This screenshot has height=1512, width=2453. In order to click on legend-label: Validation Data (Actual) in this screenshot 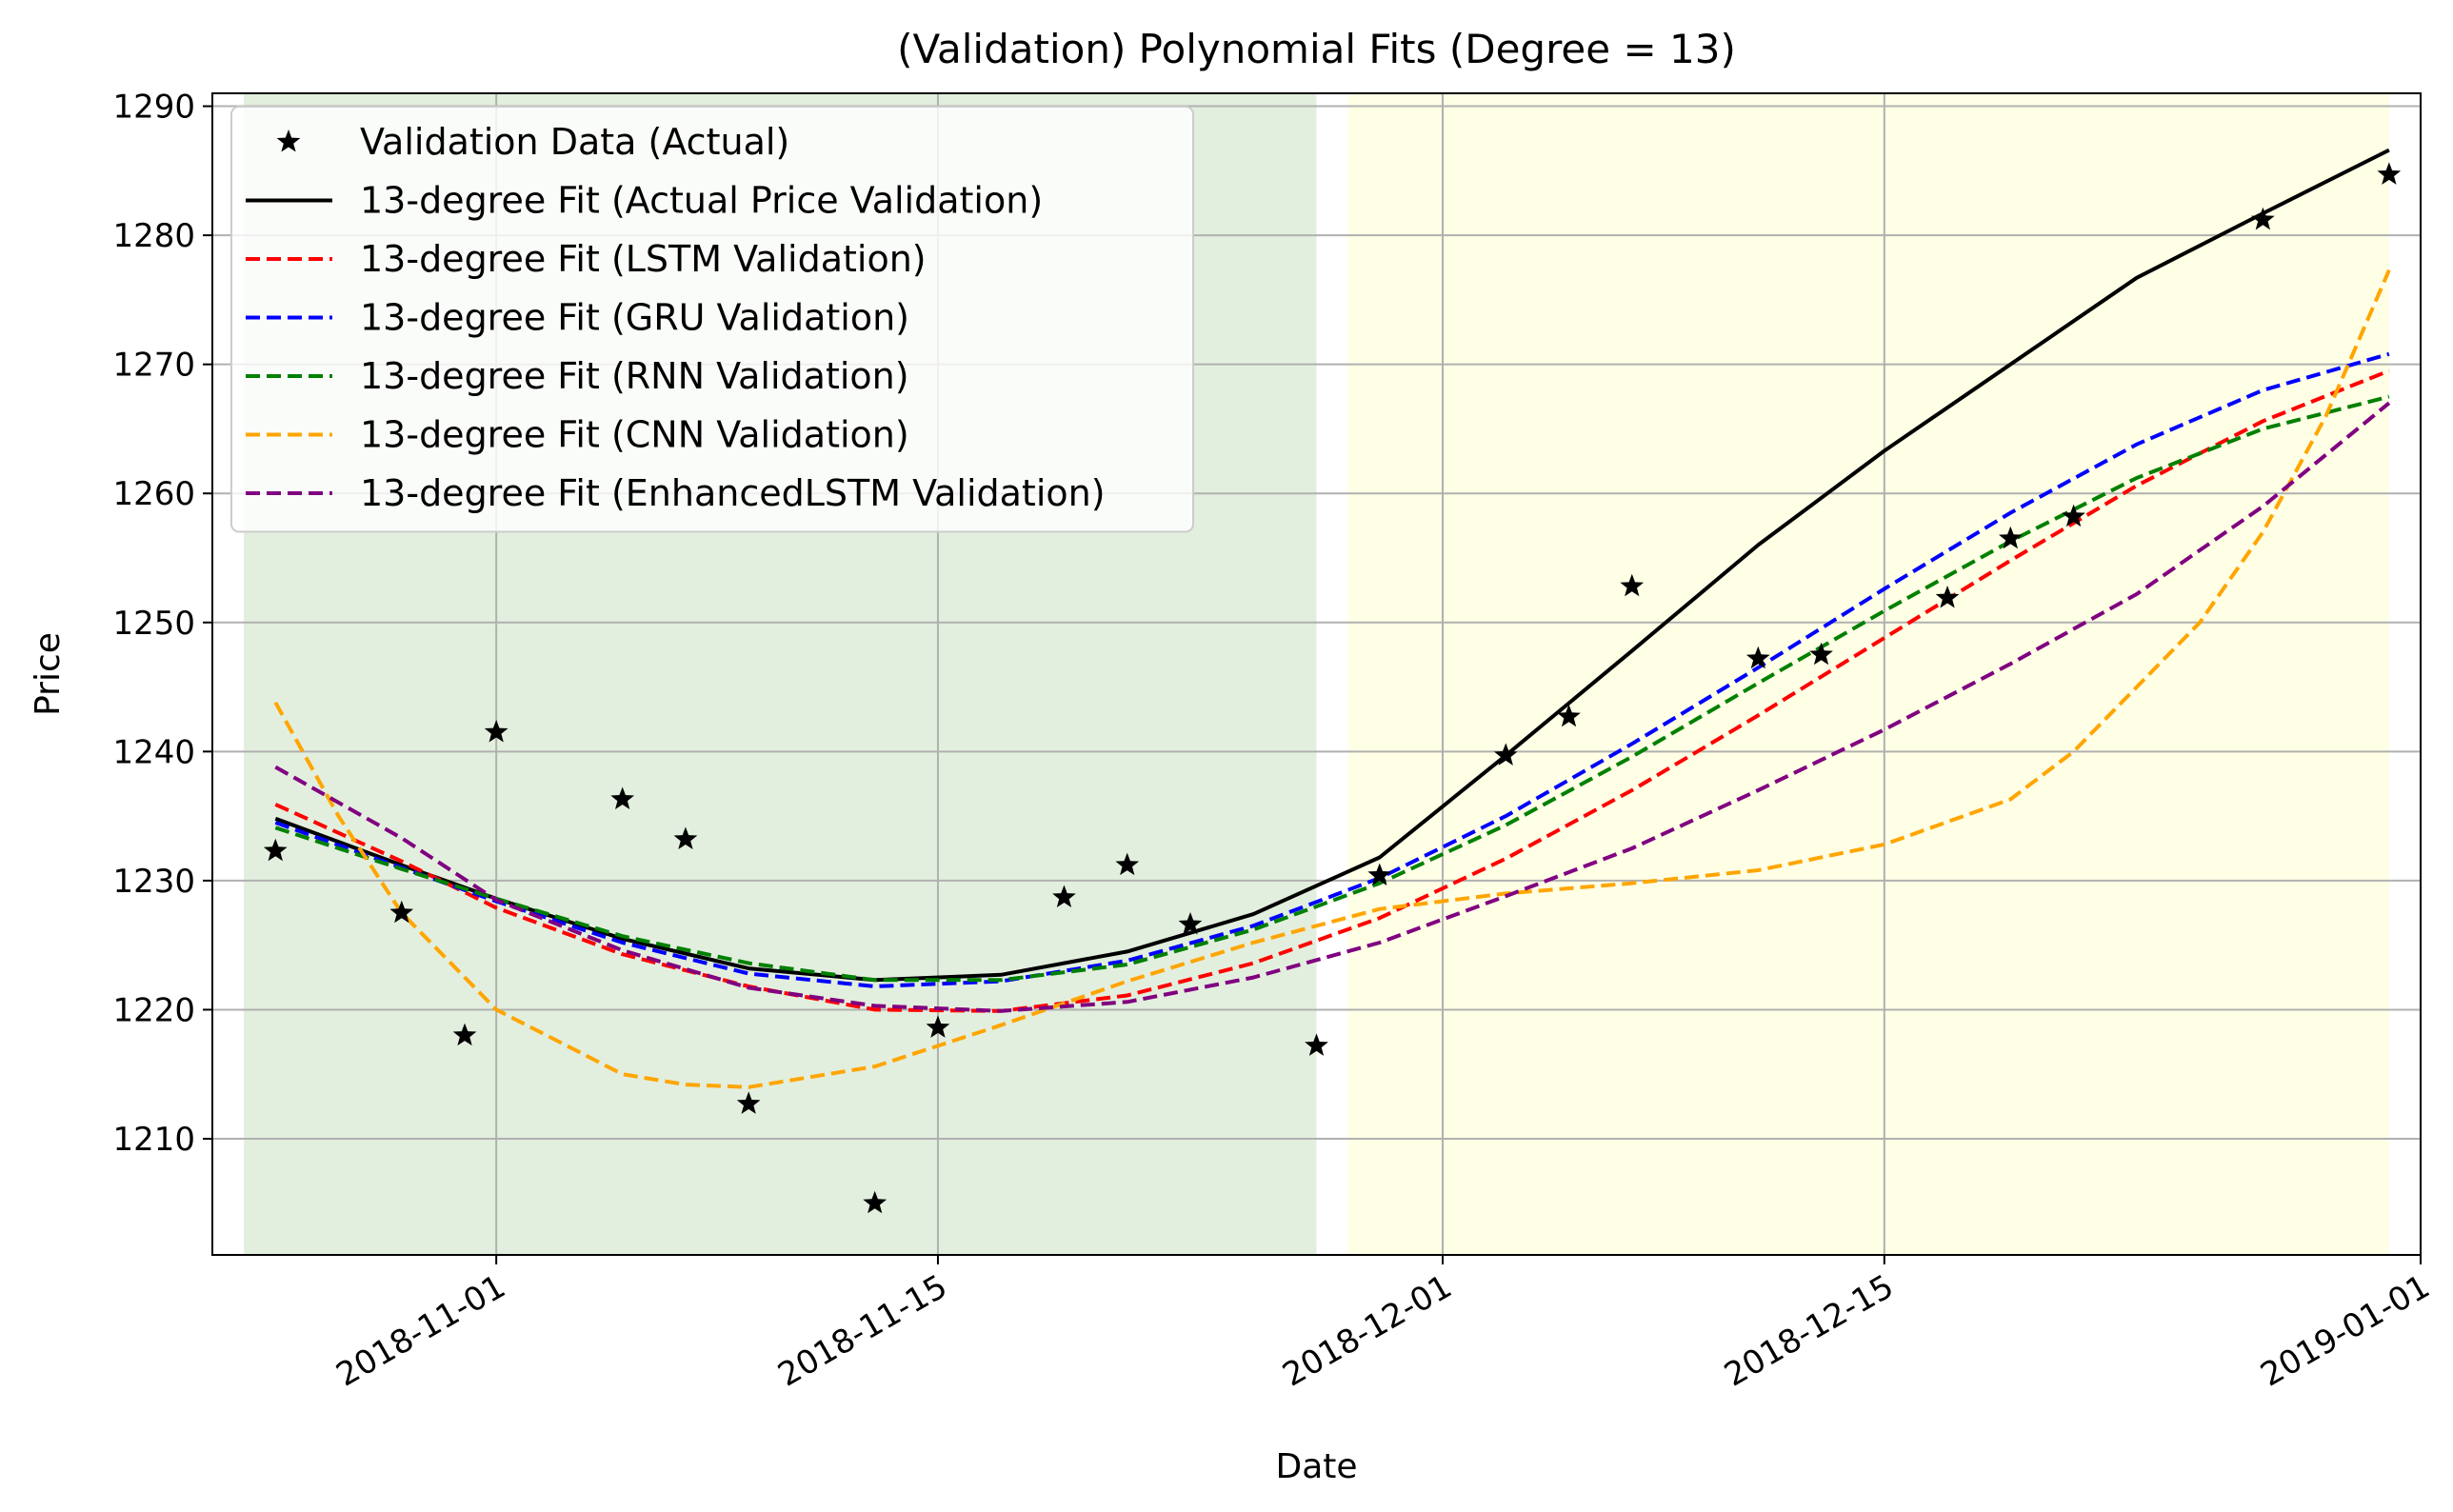, I will do `click(574, 142)`.